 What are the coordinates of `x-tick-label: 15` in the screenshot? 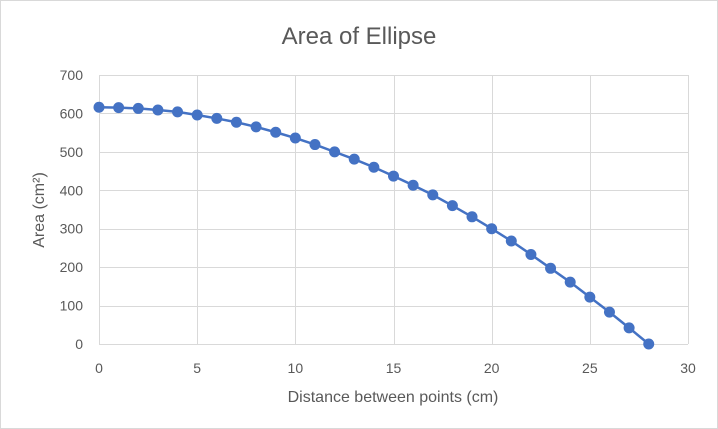 It's located at (394, 368).